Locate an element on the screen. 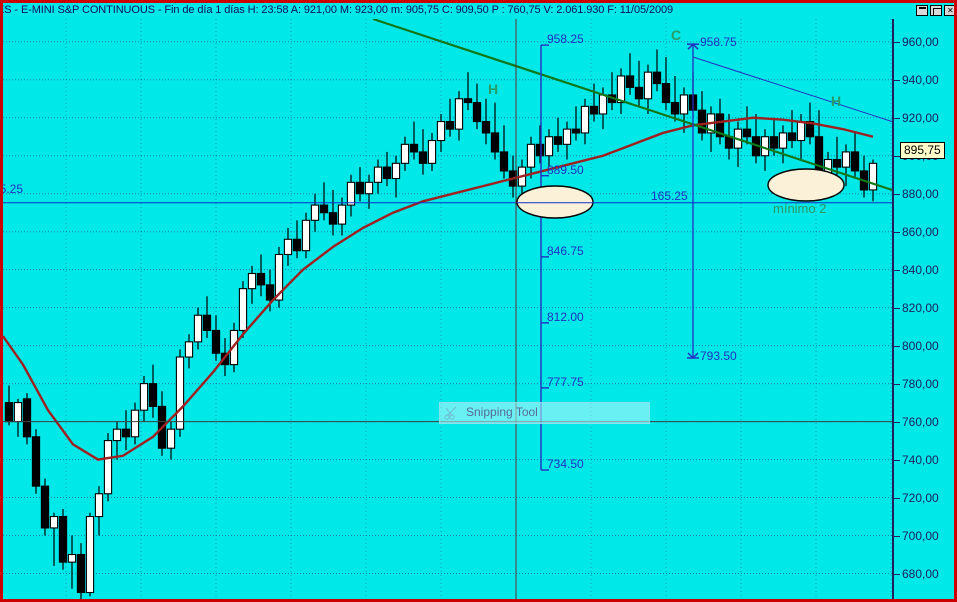 The height and width of the screenshot is (602, 957). axis-tick-label: 680,00 is located at coordinates (920, 573).